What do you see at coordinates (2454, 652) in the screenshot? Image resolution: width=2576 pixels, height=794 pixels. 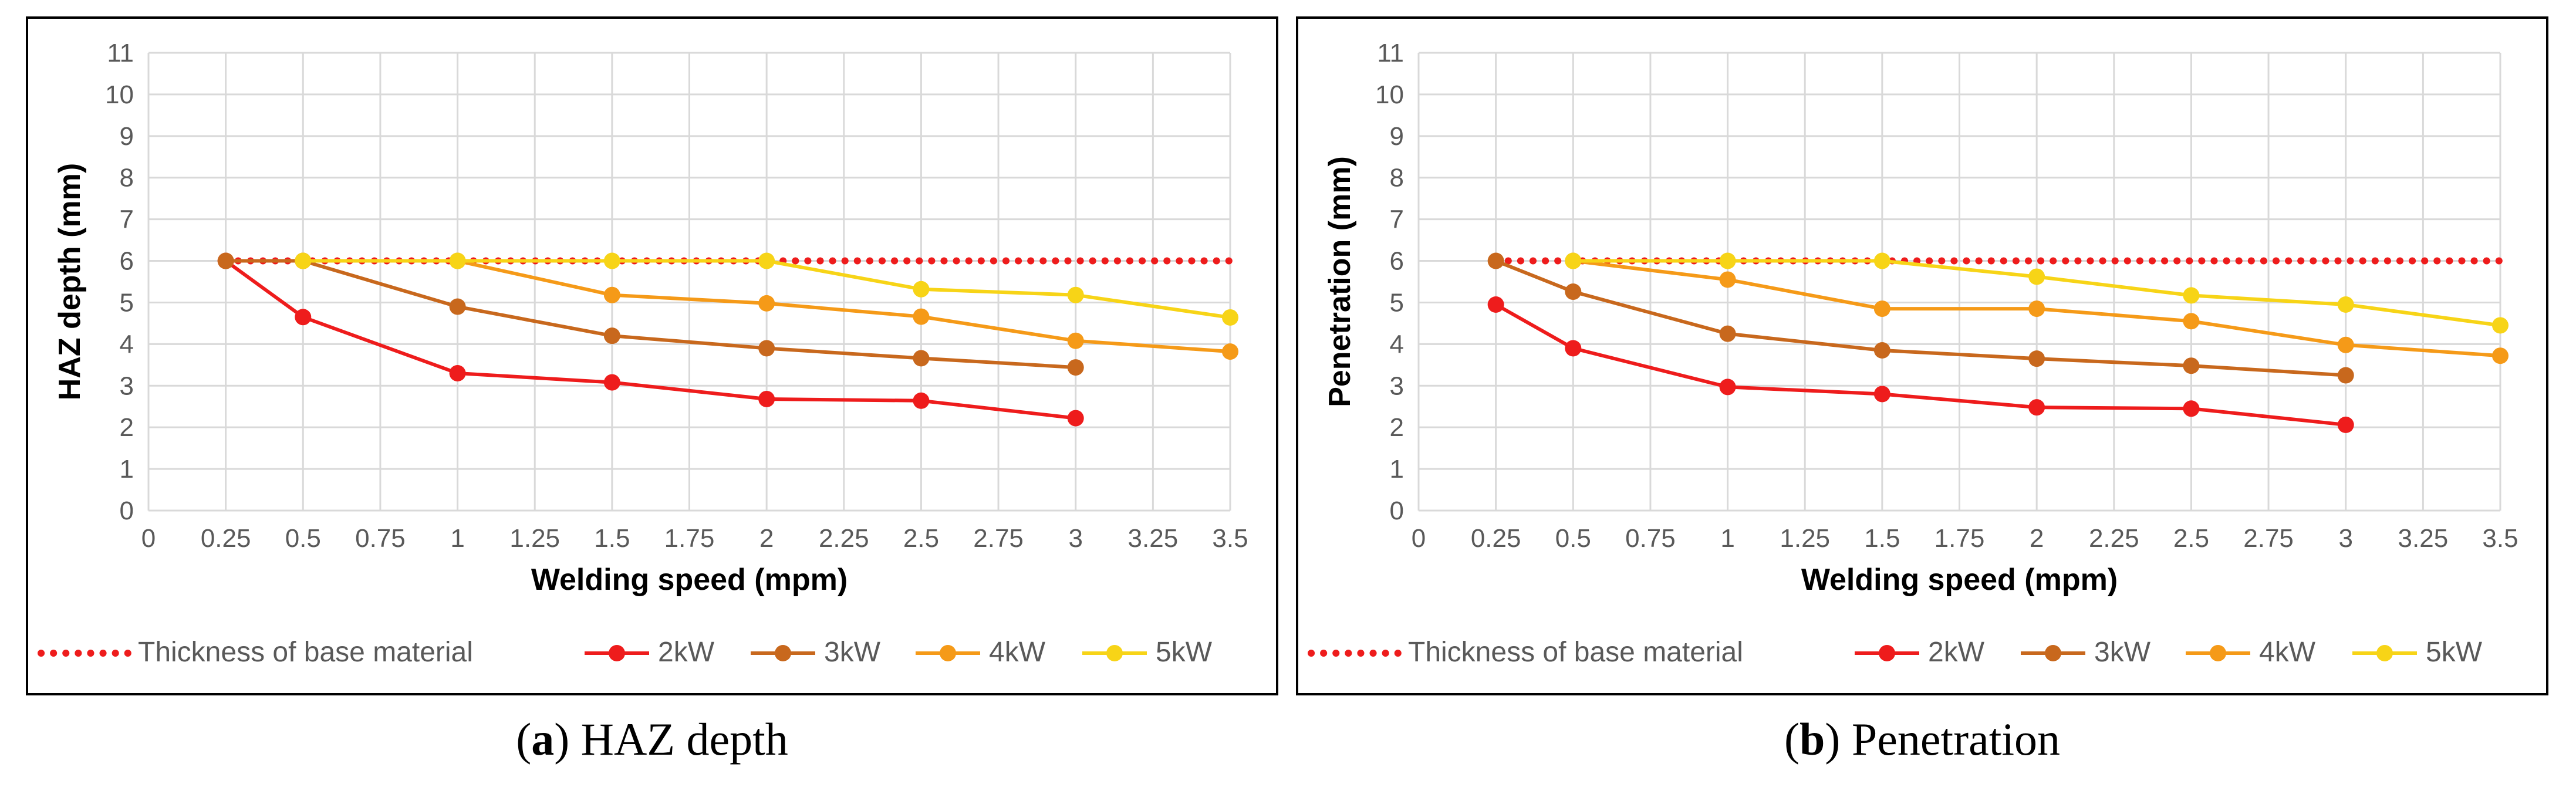 I see `c1-legend-label: 5kW` at bounding box center [2454, 652].